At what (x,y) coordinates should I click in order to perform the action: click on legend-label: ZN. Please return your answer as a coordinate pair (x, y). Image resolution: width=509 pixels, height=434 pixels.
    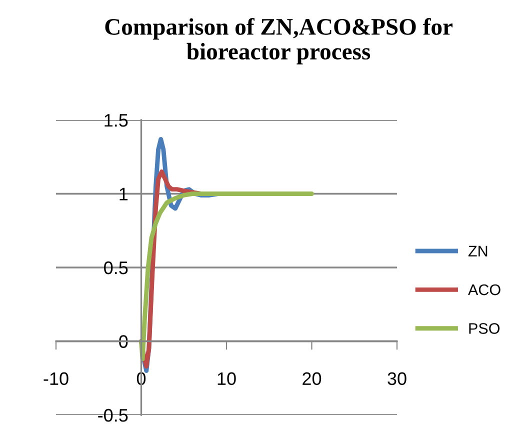
    Looking at the image, I should click on (478, 251).